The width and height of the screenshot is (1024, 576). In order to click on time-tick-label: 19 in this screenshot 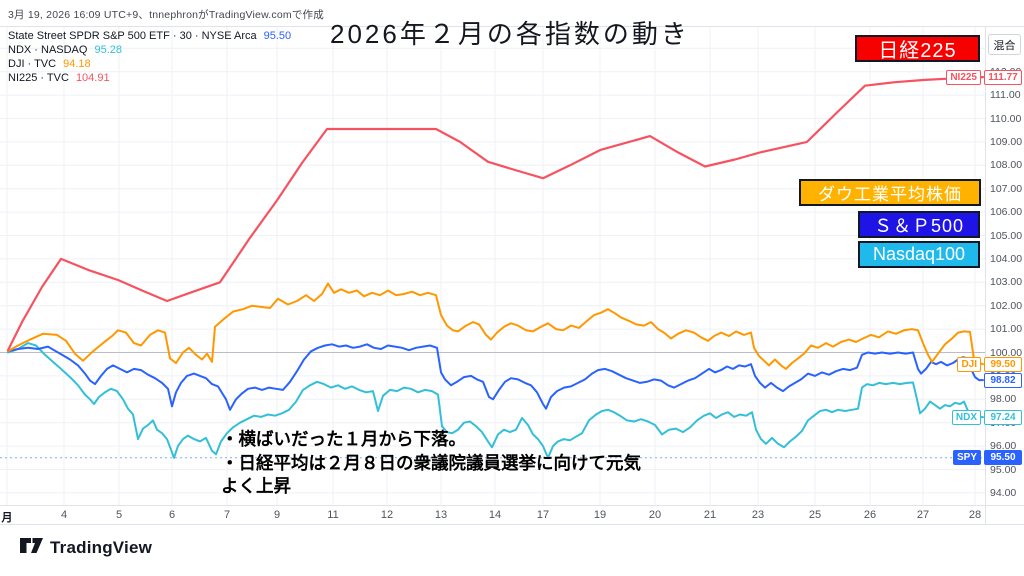, I will do `click(600, 515)`.